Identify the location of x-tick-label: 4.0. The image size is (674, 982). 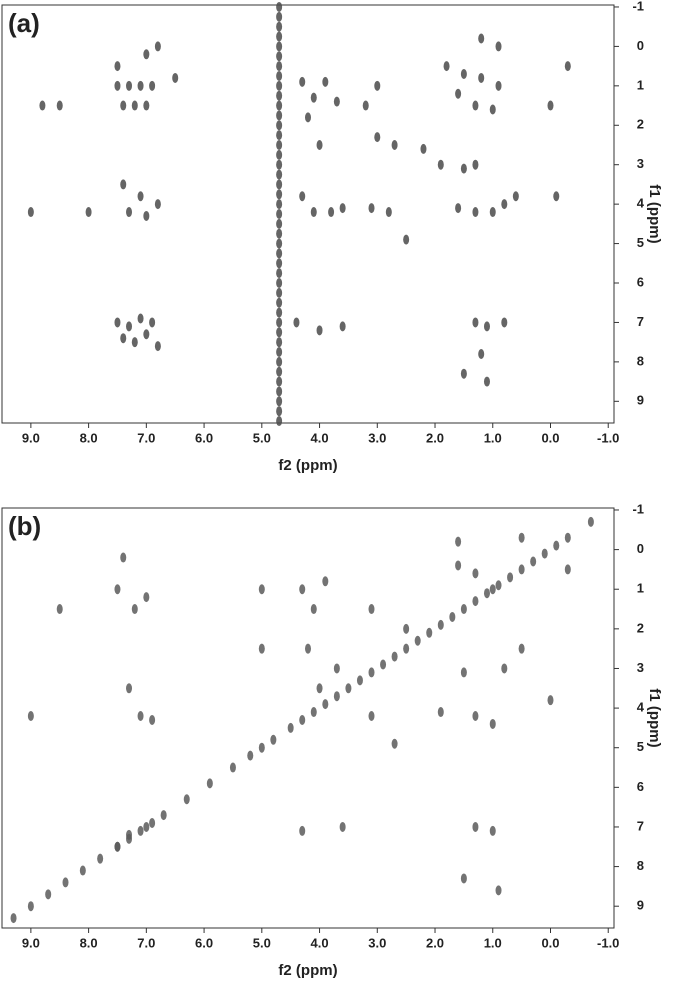
(320, 437).